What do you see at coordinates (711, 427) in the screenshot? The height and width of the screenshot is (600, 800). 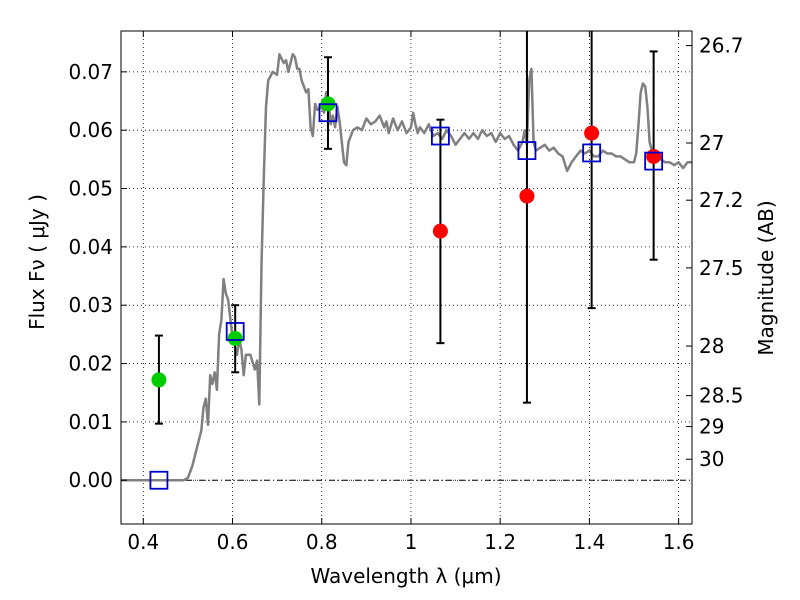 I see `right-tick-label: 29` at bounding box center [711, 427].